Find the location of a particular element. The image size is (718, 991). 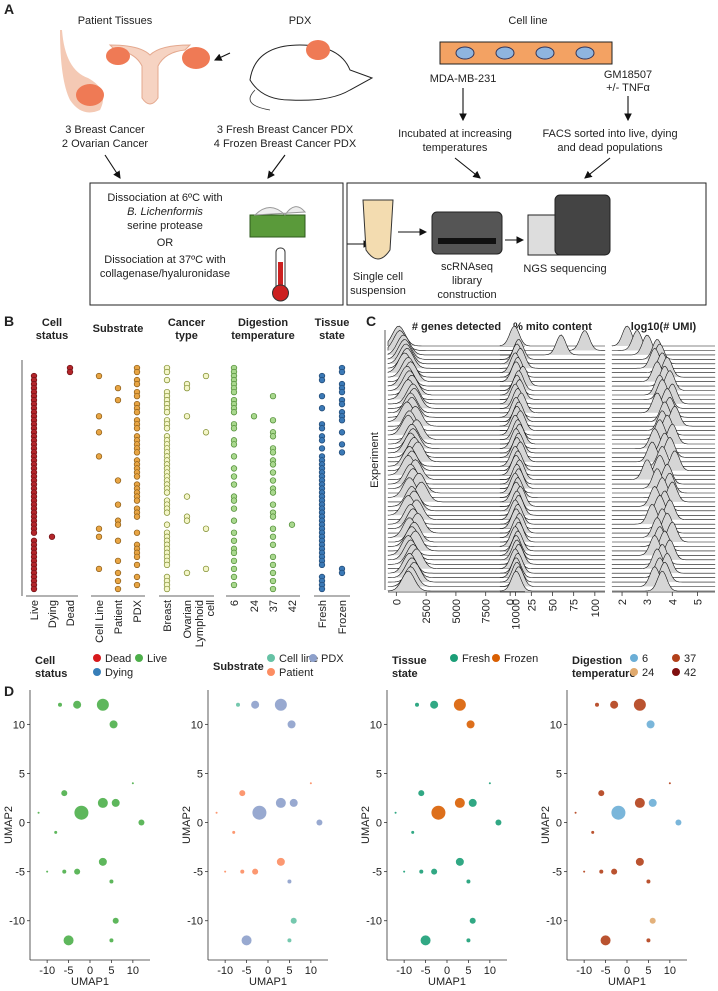

level-label: 37 is located at coordinates (274, 606).